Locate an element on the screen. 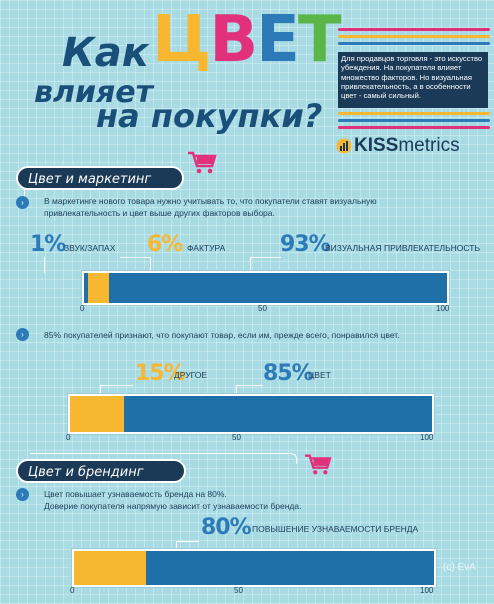 The height and width of the screenshot is (604, 494). chart3-tick-0: 0 is located at coordinates (72, 590).